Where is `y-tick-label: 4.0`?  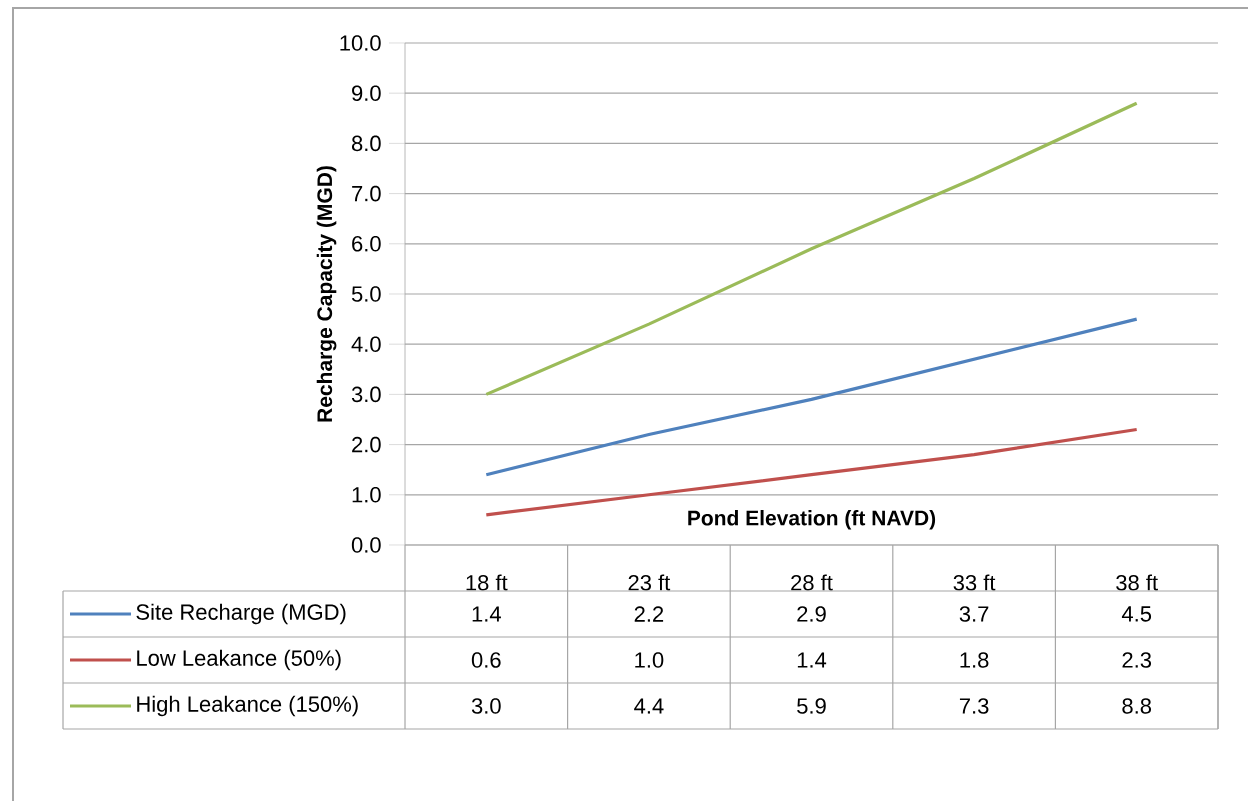 y-tick-label: 4.0 is located at coordinates (366, 344).